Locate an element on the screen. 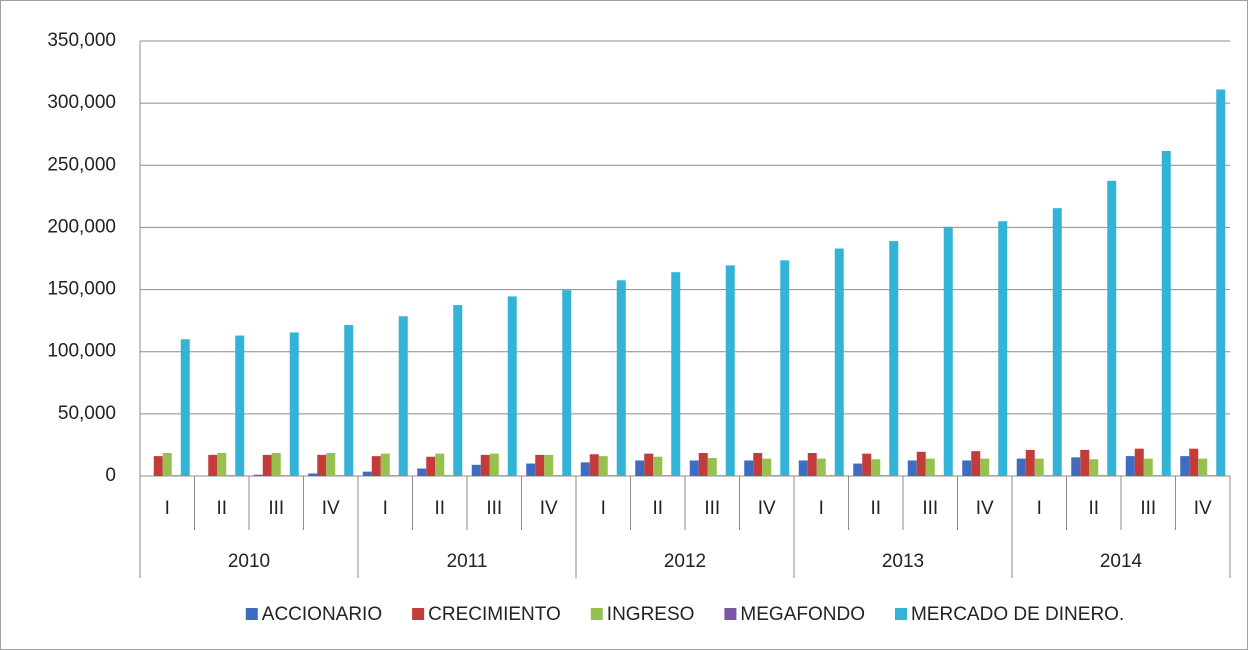  year-label: 2010 is located at coordinates (249, 561).